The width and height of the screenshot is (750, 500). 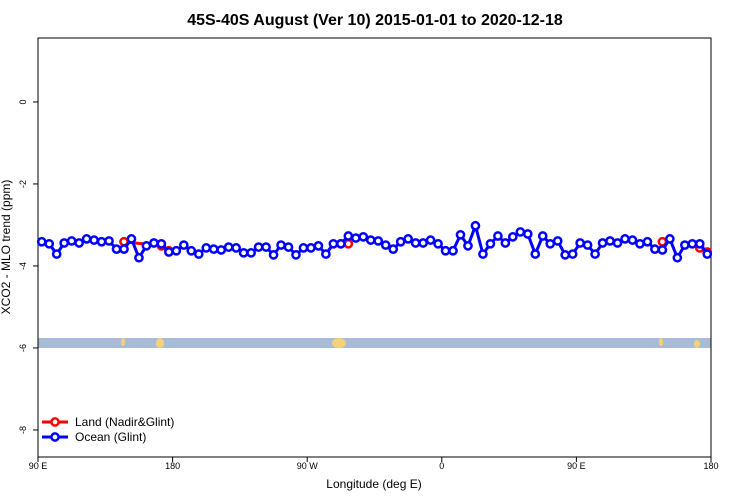 I want to click on y-tick-label: -8, so click(x=23, y=430).